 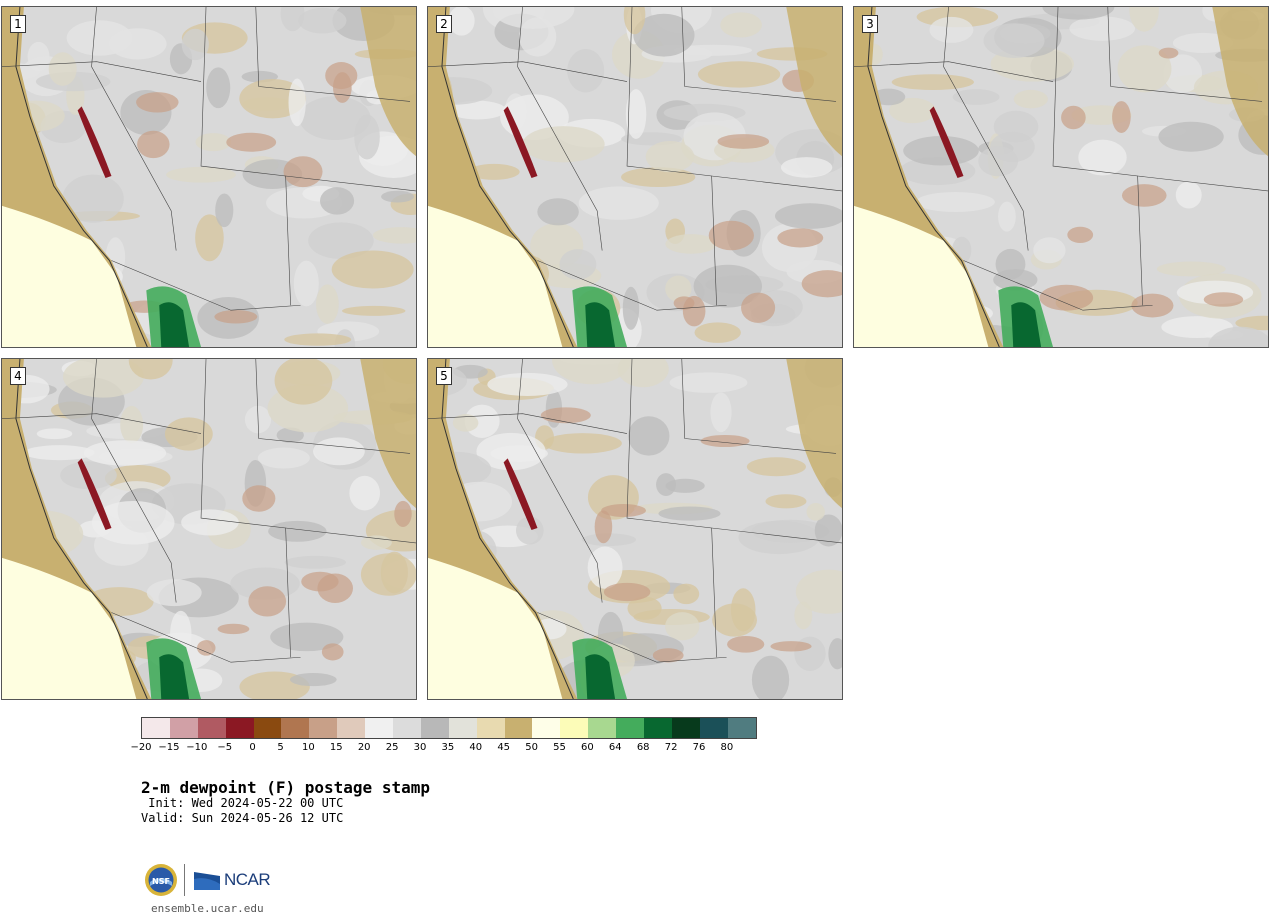 I want to click on panel-number: 4, so click(x=18, y=376).